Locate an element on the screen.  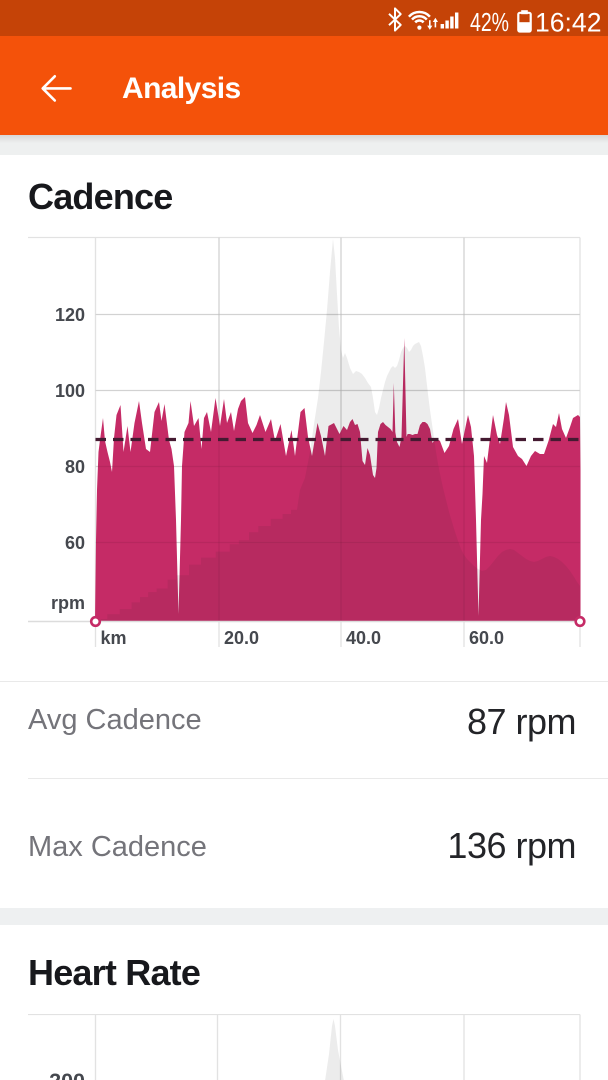
svg-text: 60 is located at coordinates (75, 543).